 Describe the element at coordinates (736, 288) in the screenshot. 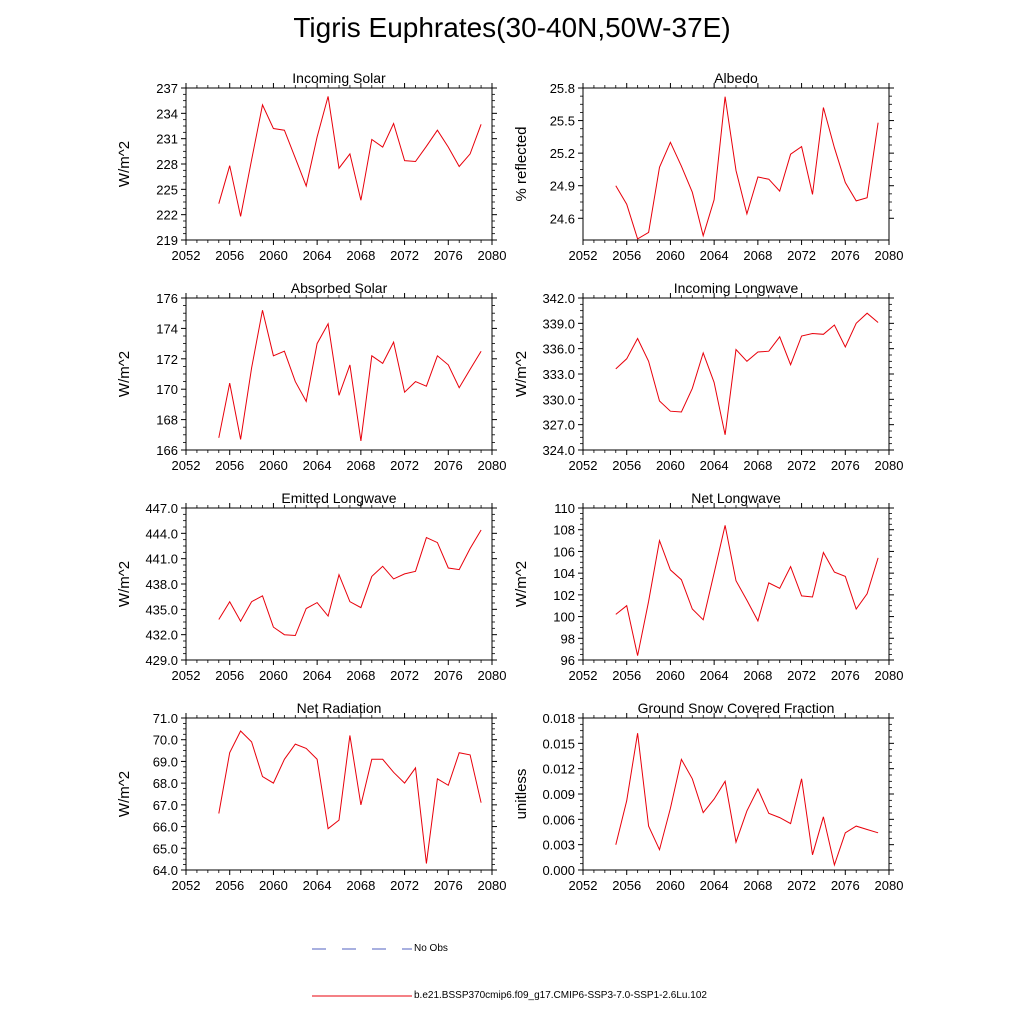

I see `panel-title: Incoming Longwave` at that location.